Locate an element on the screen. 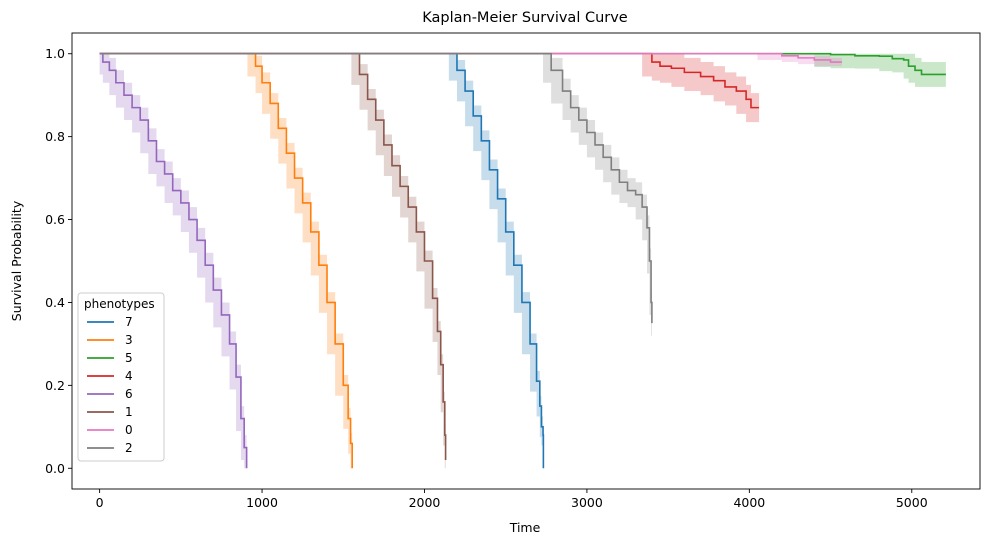  legend: phenotypes 7 3 5 4 6 1 0 2 is located at coordinates (121, 377).